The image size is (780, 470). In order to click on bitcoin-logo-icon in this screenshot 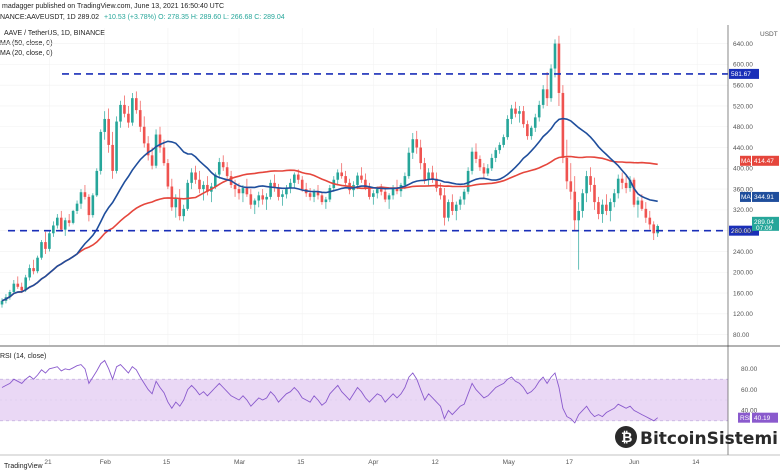, I will do `click(626, 437)`.